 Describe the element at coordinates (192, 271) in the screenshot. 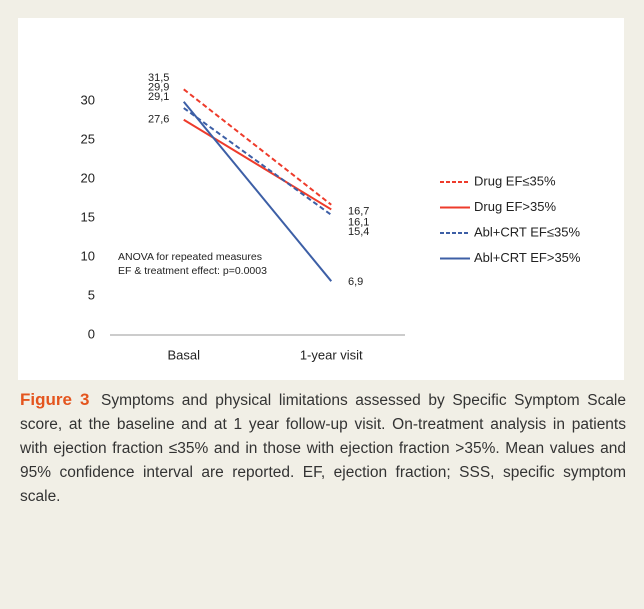

I see `annotation: EF & treatment effect: p=0.0003` at that location.